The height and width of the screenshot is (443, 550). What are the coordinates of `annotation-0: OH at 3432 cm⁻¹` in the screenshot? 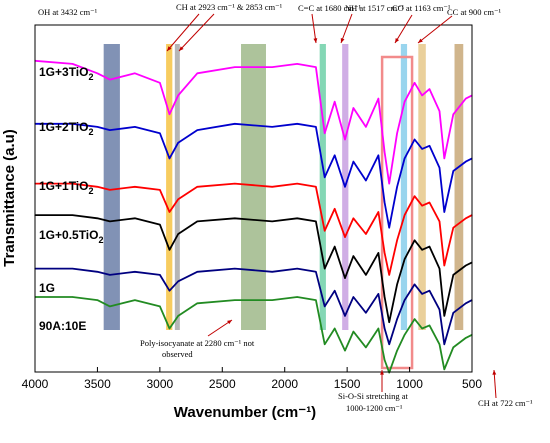 It's located at (68, 12).